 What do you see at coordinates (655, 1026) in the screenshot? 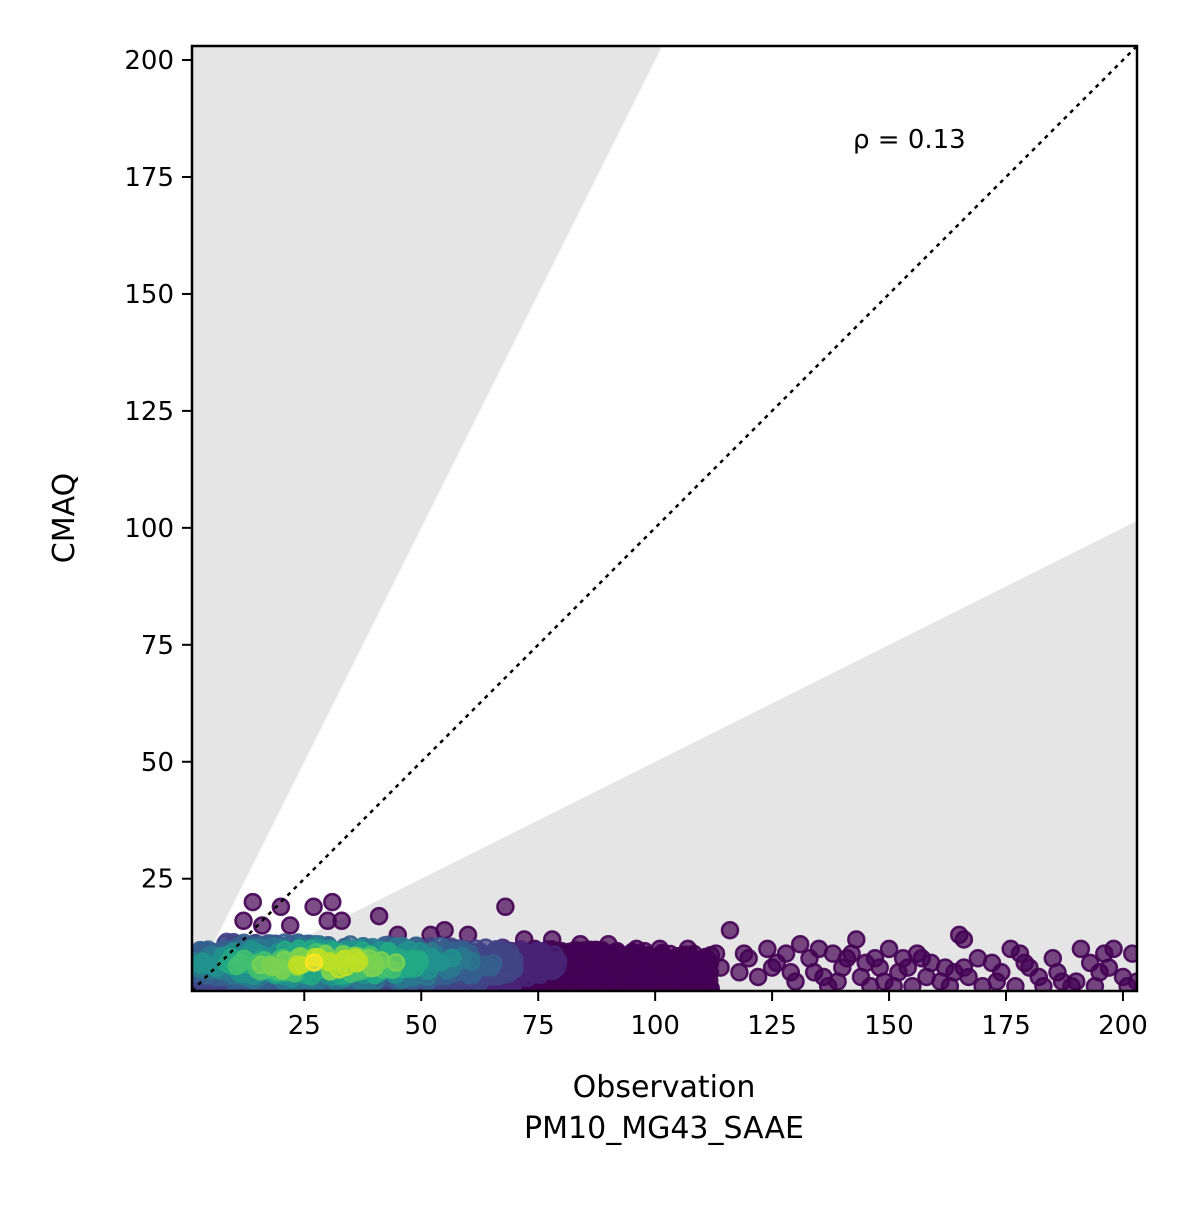
I see `x-tick-label: 100` at bounding box center [655, 1026].